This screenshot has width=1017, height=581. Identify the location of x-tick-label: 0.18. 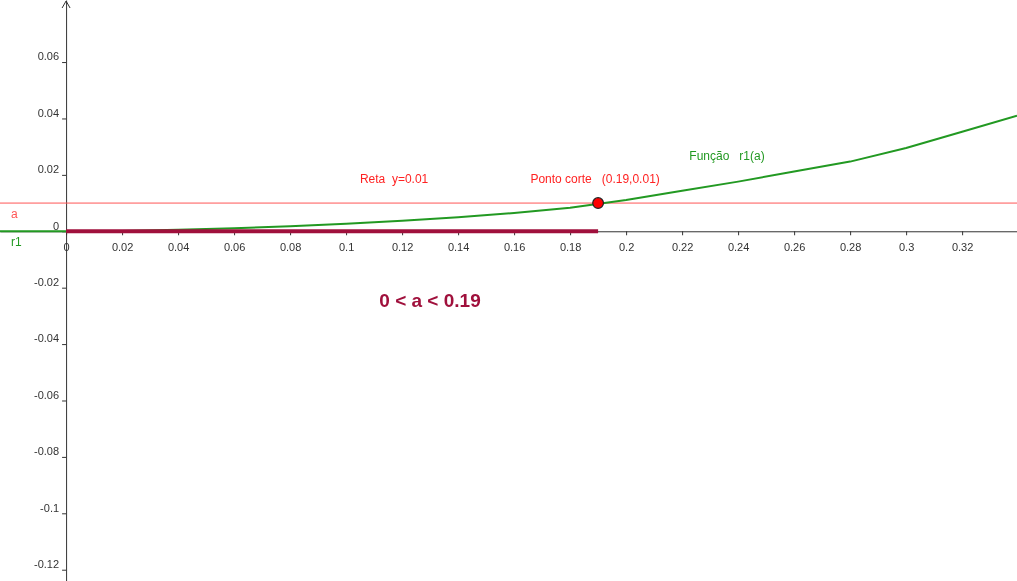
(570, 247).